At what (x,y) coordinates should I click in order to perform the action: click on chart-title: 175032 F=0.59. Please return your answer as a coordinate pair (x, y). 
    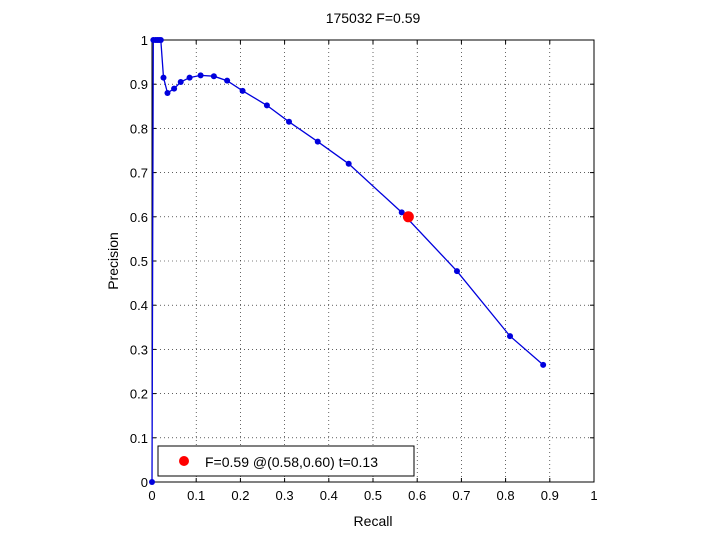
    Looking at the image, I should click on (373, 18).